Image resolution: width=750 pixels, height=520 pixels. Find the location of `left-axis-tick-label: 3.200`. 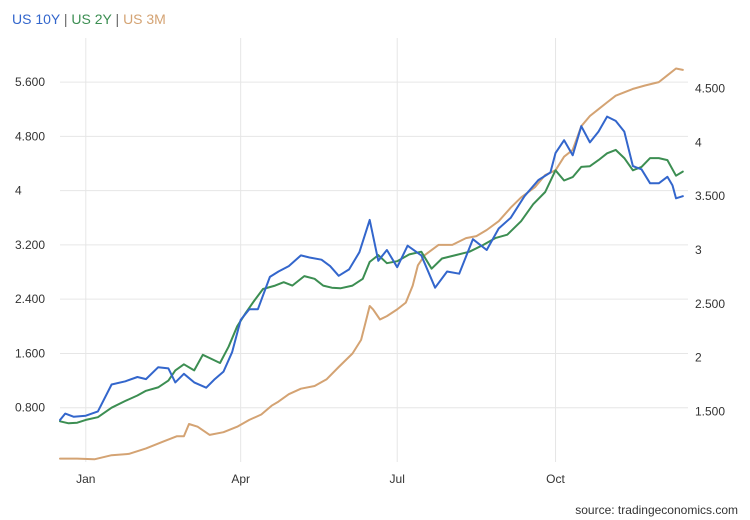

left-axis-tick-label: 3.200 is located at coordinates (30, 245).